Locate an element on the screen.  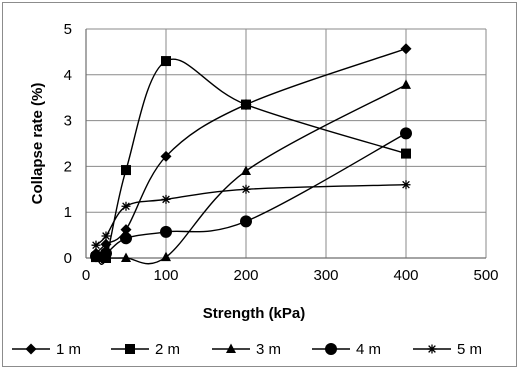
x-tick-label: 0 is located at coordinates (86, 275).